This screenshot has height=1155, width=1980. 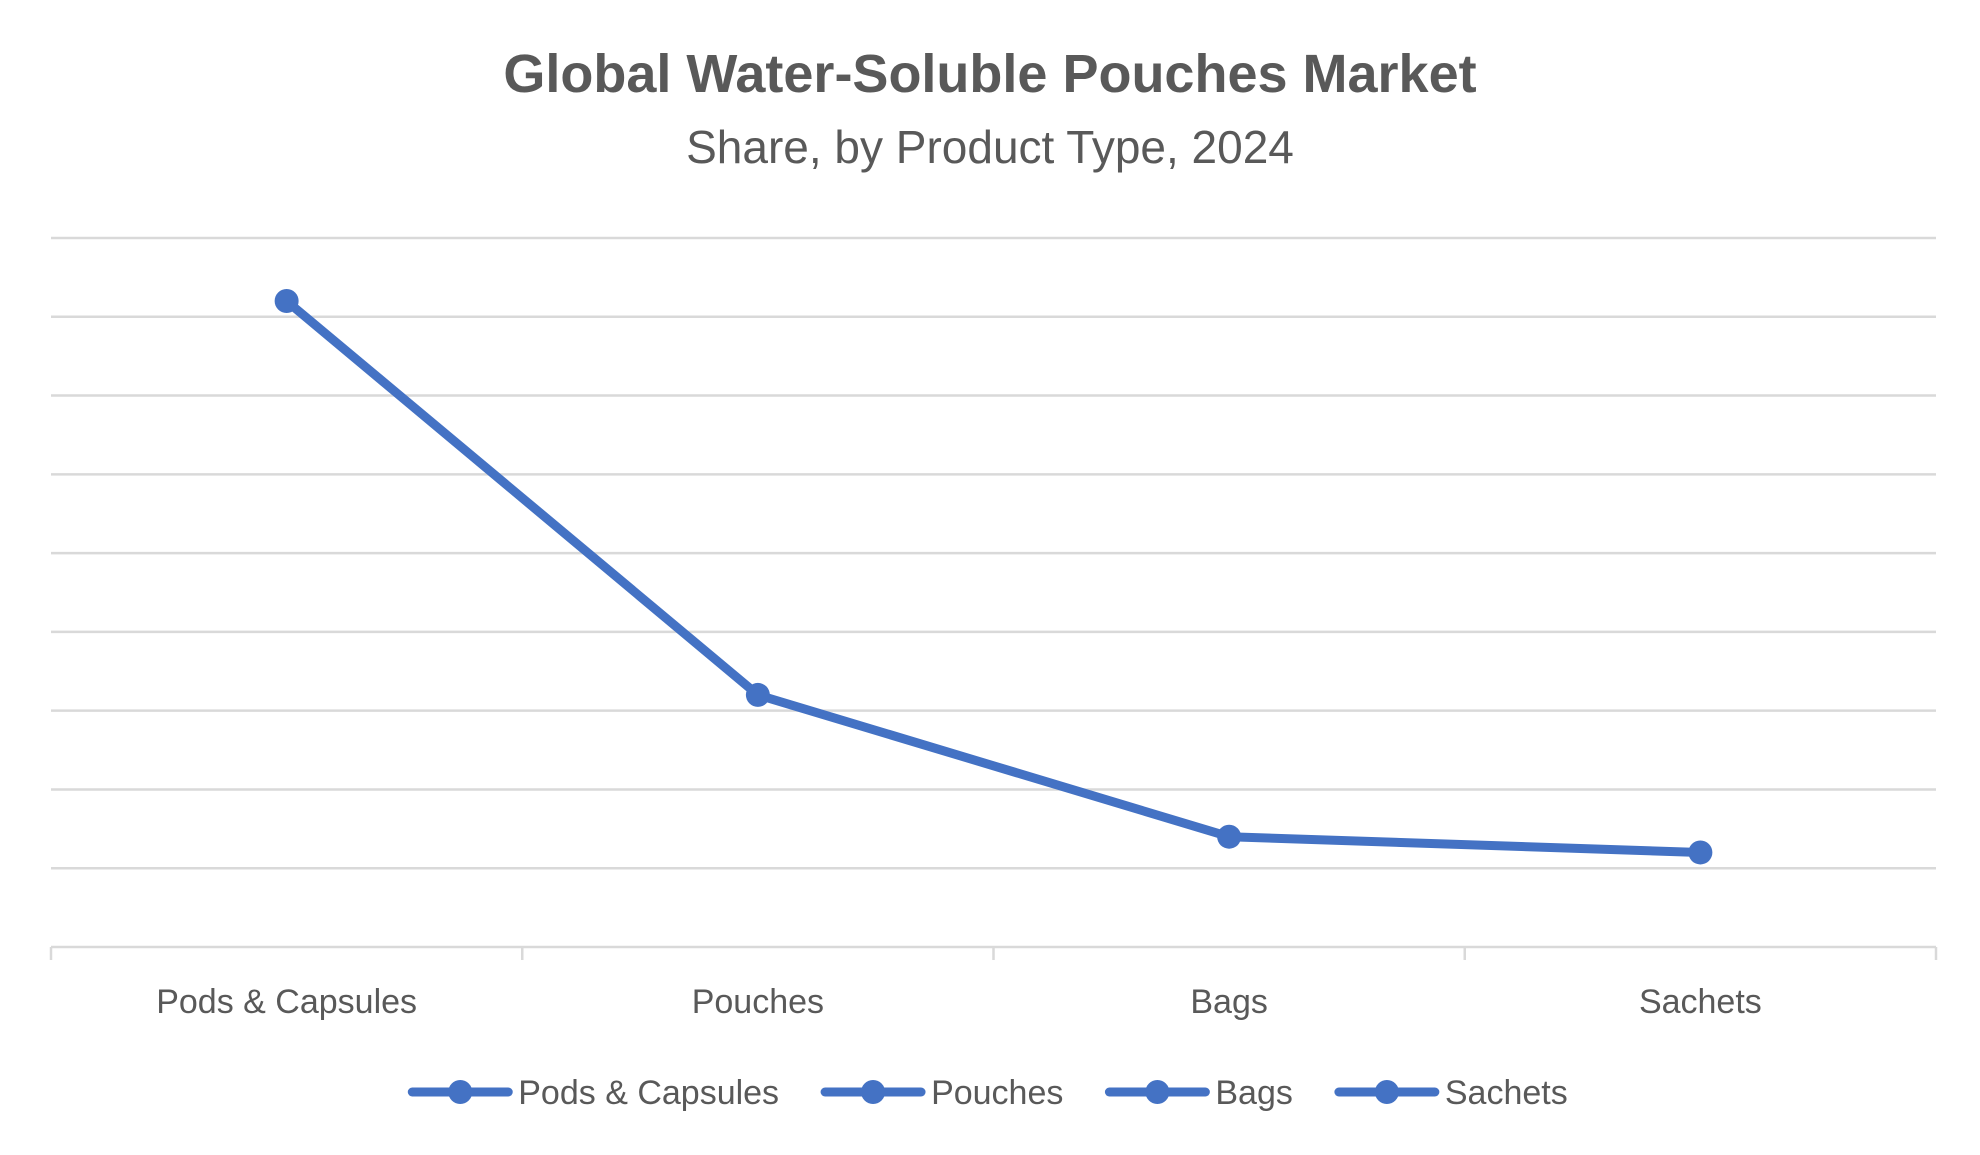 What do you see at coordinates (993, 952) in the screenshot?
I see `x-axis` at bounding box center [993, 952].